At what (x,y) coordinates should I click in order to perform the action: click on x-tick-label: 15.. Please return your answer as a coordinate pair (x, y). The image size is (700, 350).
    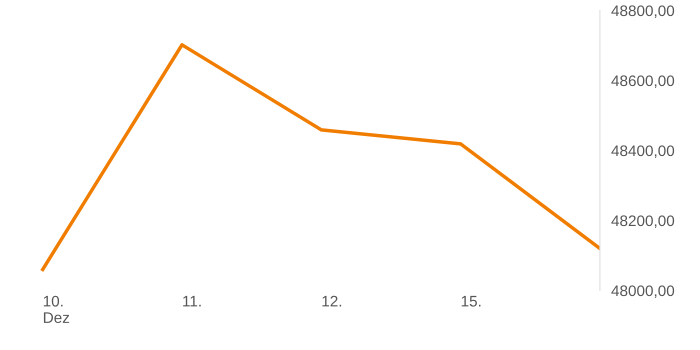
    Looking at the image, I should click on (471, 301).